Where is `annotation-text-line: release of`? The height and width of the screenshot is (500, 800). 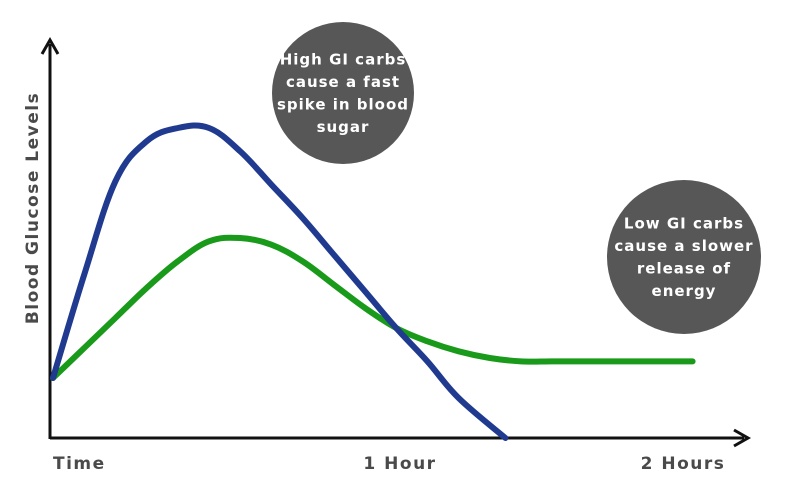 annotation-text-line: release of is located at coordinates (684, 268).